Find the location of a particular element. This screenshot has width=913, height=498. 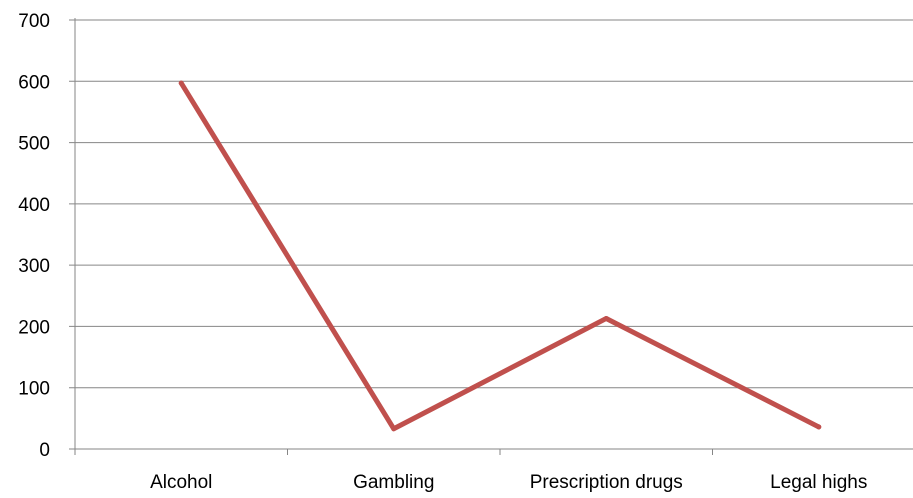

y-tick-label: 300 is located at coordinates (34, 266).